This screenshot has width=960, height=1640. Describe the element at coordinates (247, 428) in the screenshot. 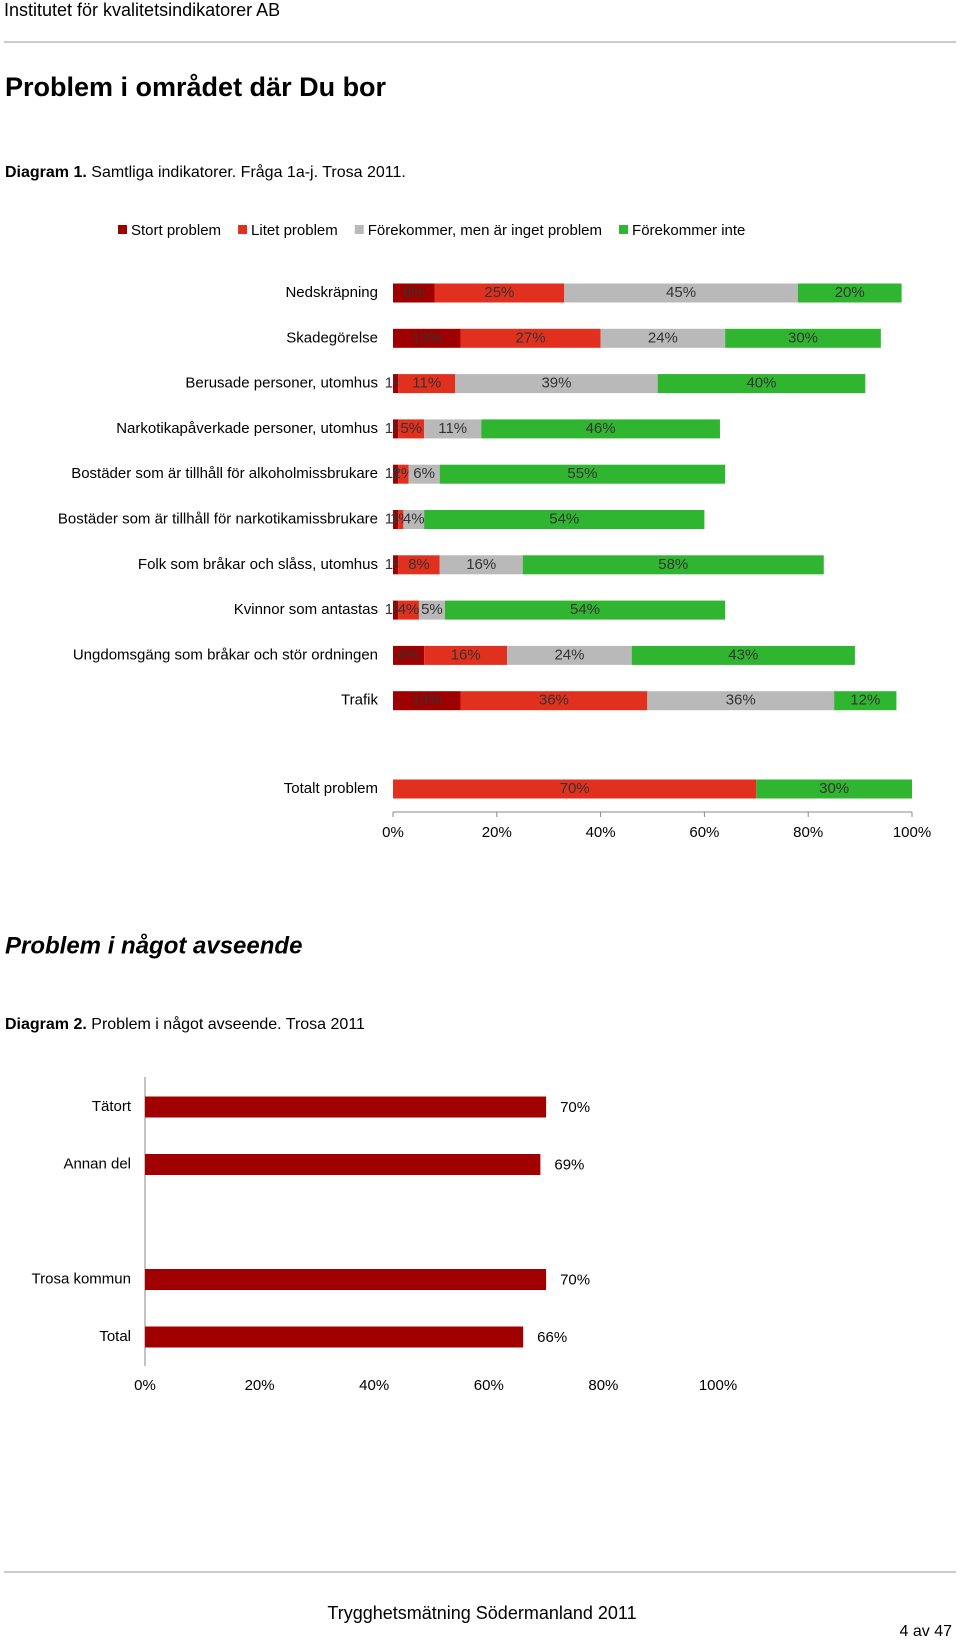

I see `y-tick-label: Narkotikapåverkade personer, utomhus` at that location.